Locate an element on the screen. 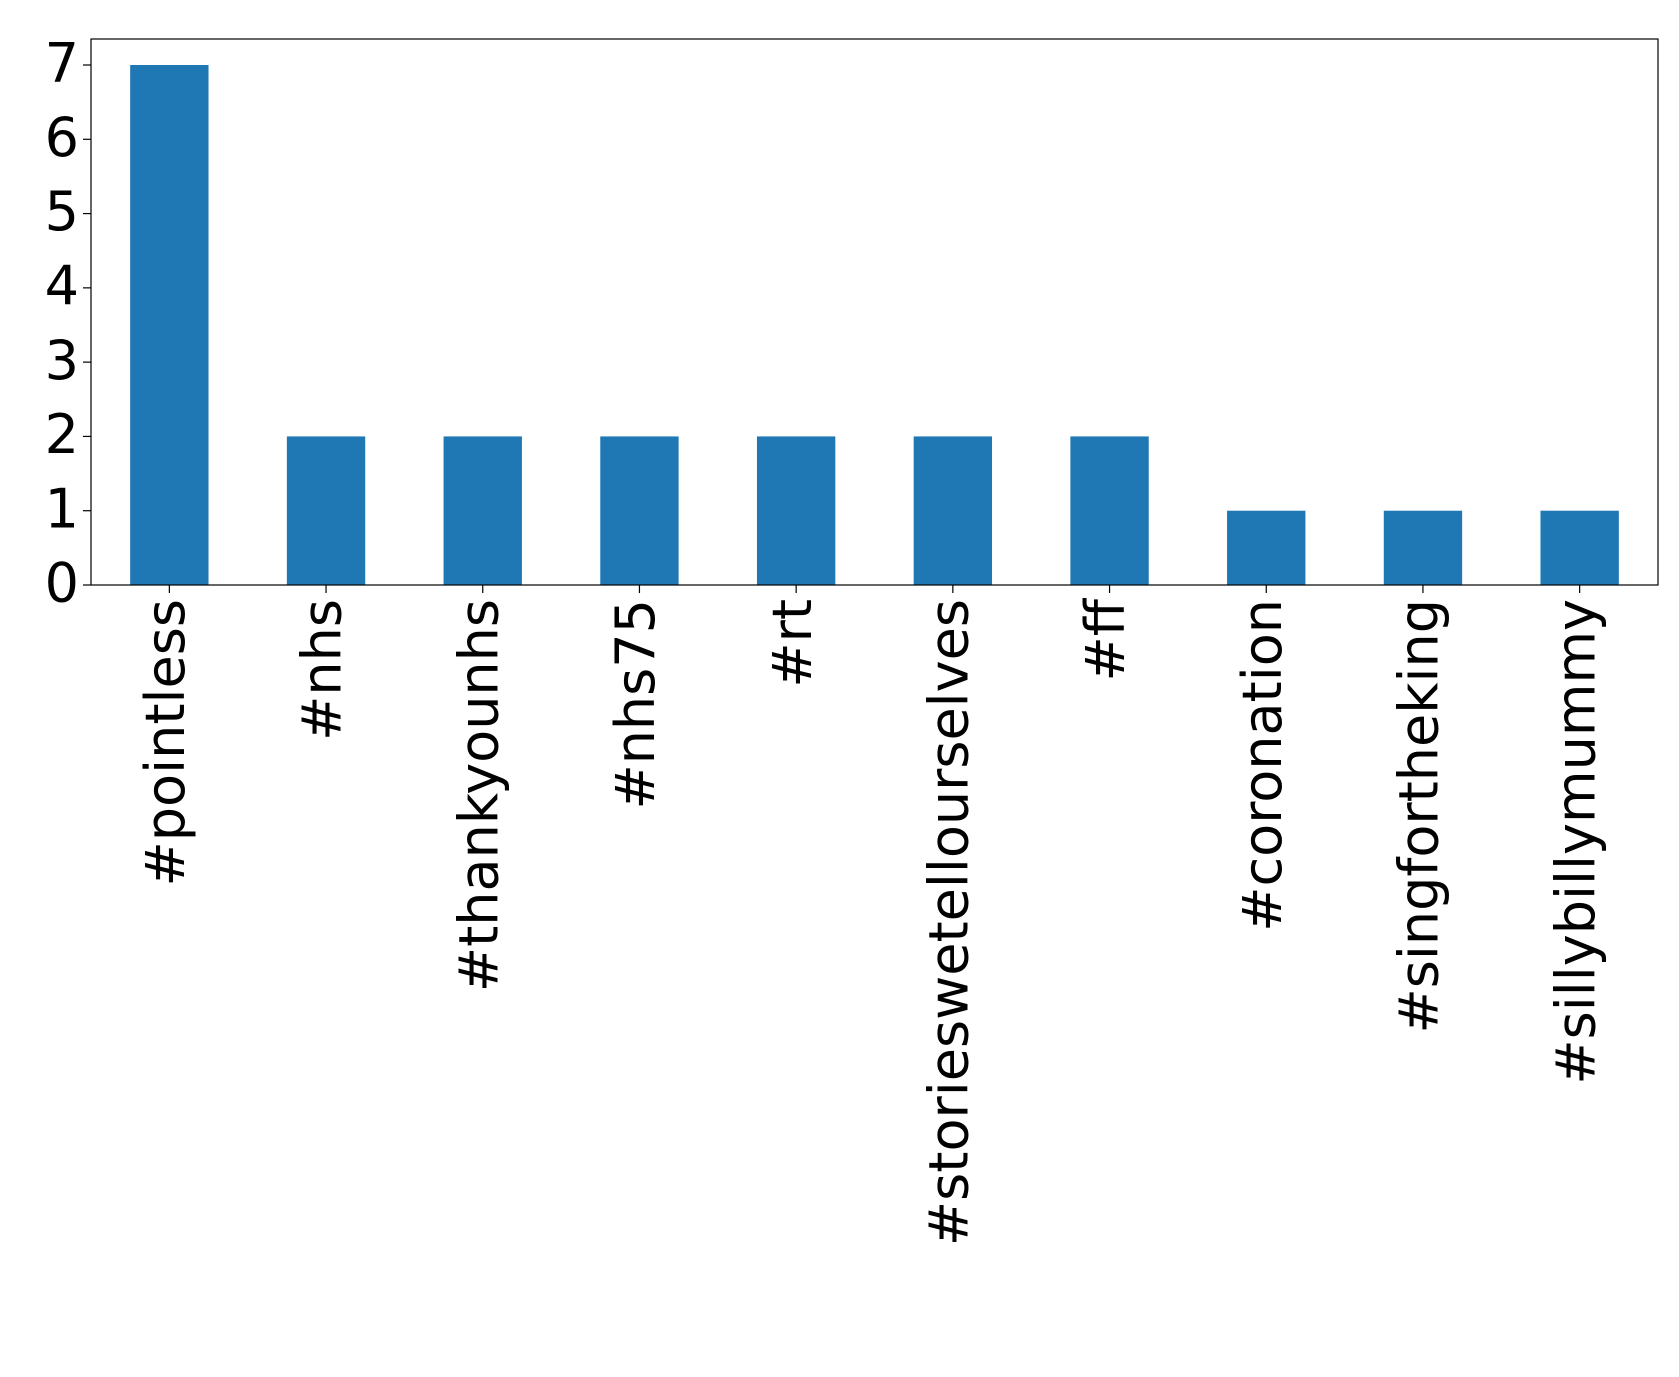  x-tick-label: #coronation is located at coordinates (1262, 765).